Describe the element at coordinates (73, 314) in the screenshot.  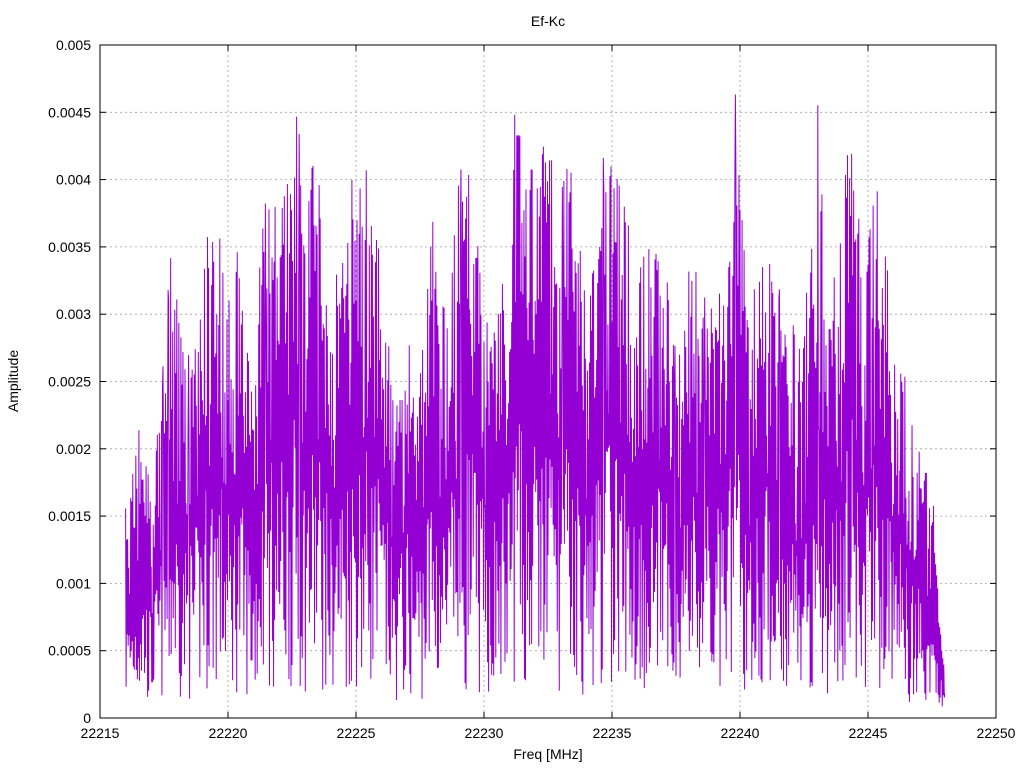
I see `y-tick-label: 0.003` at that location.